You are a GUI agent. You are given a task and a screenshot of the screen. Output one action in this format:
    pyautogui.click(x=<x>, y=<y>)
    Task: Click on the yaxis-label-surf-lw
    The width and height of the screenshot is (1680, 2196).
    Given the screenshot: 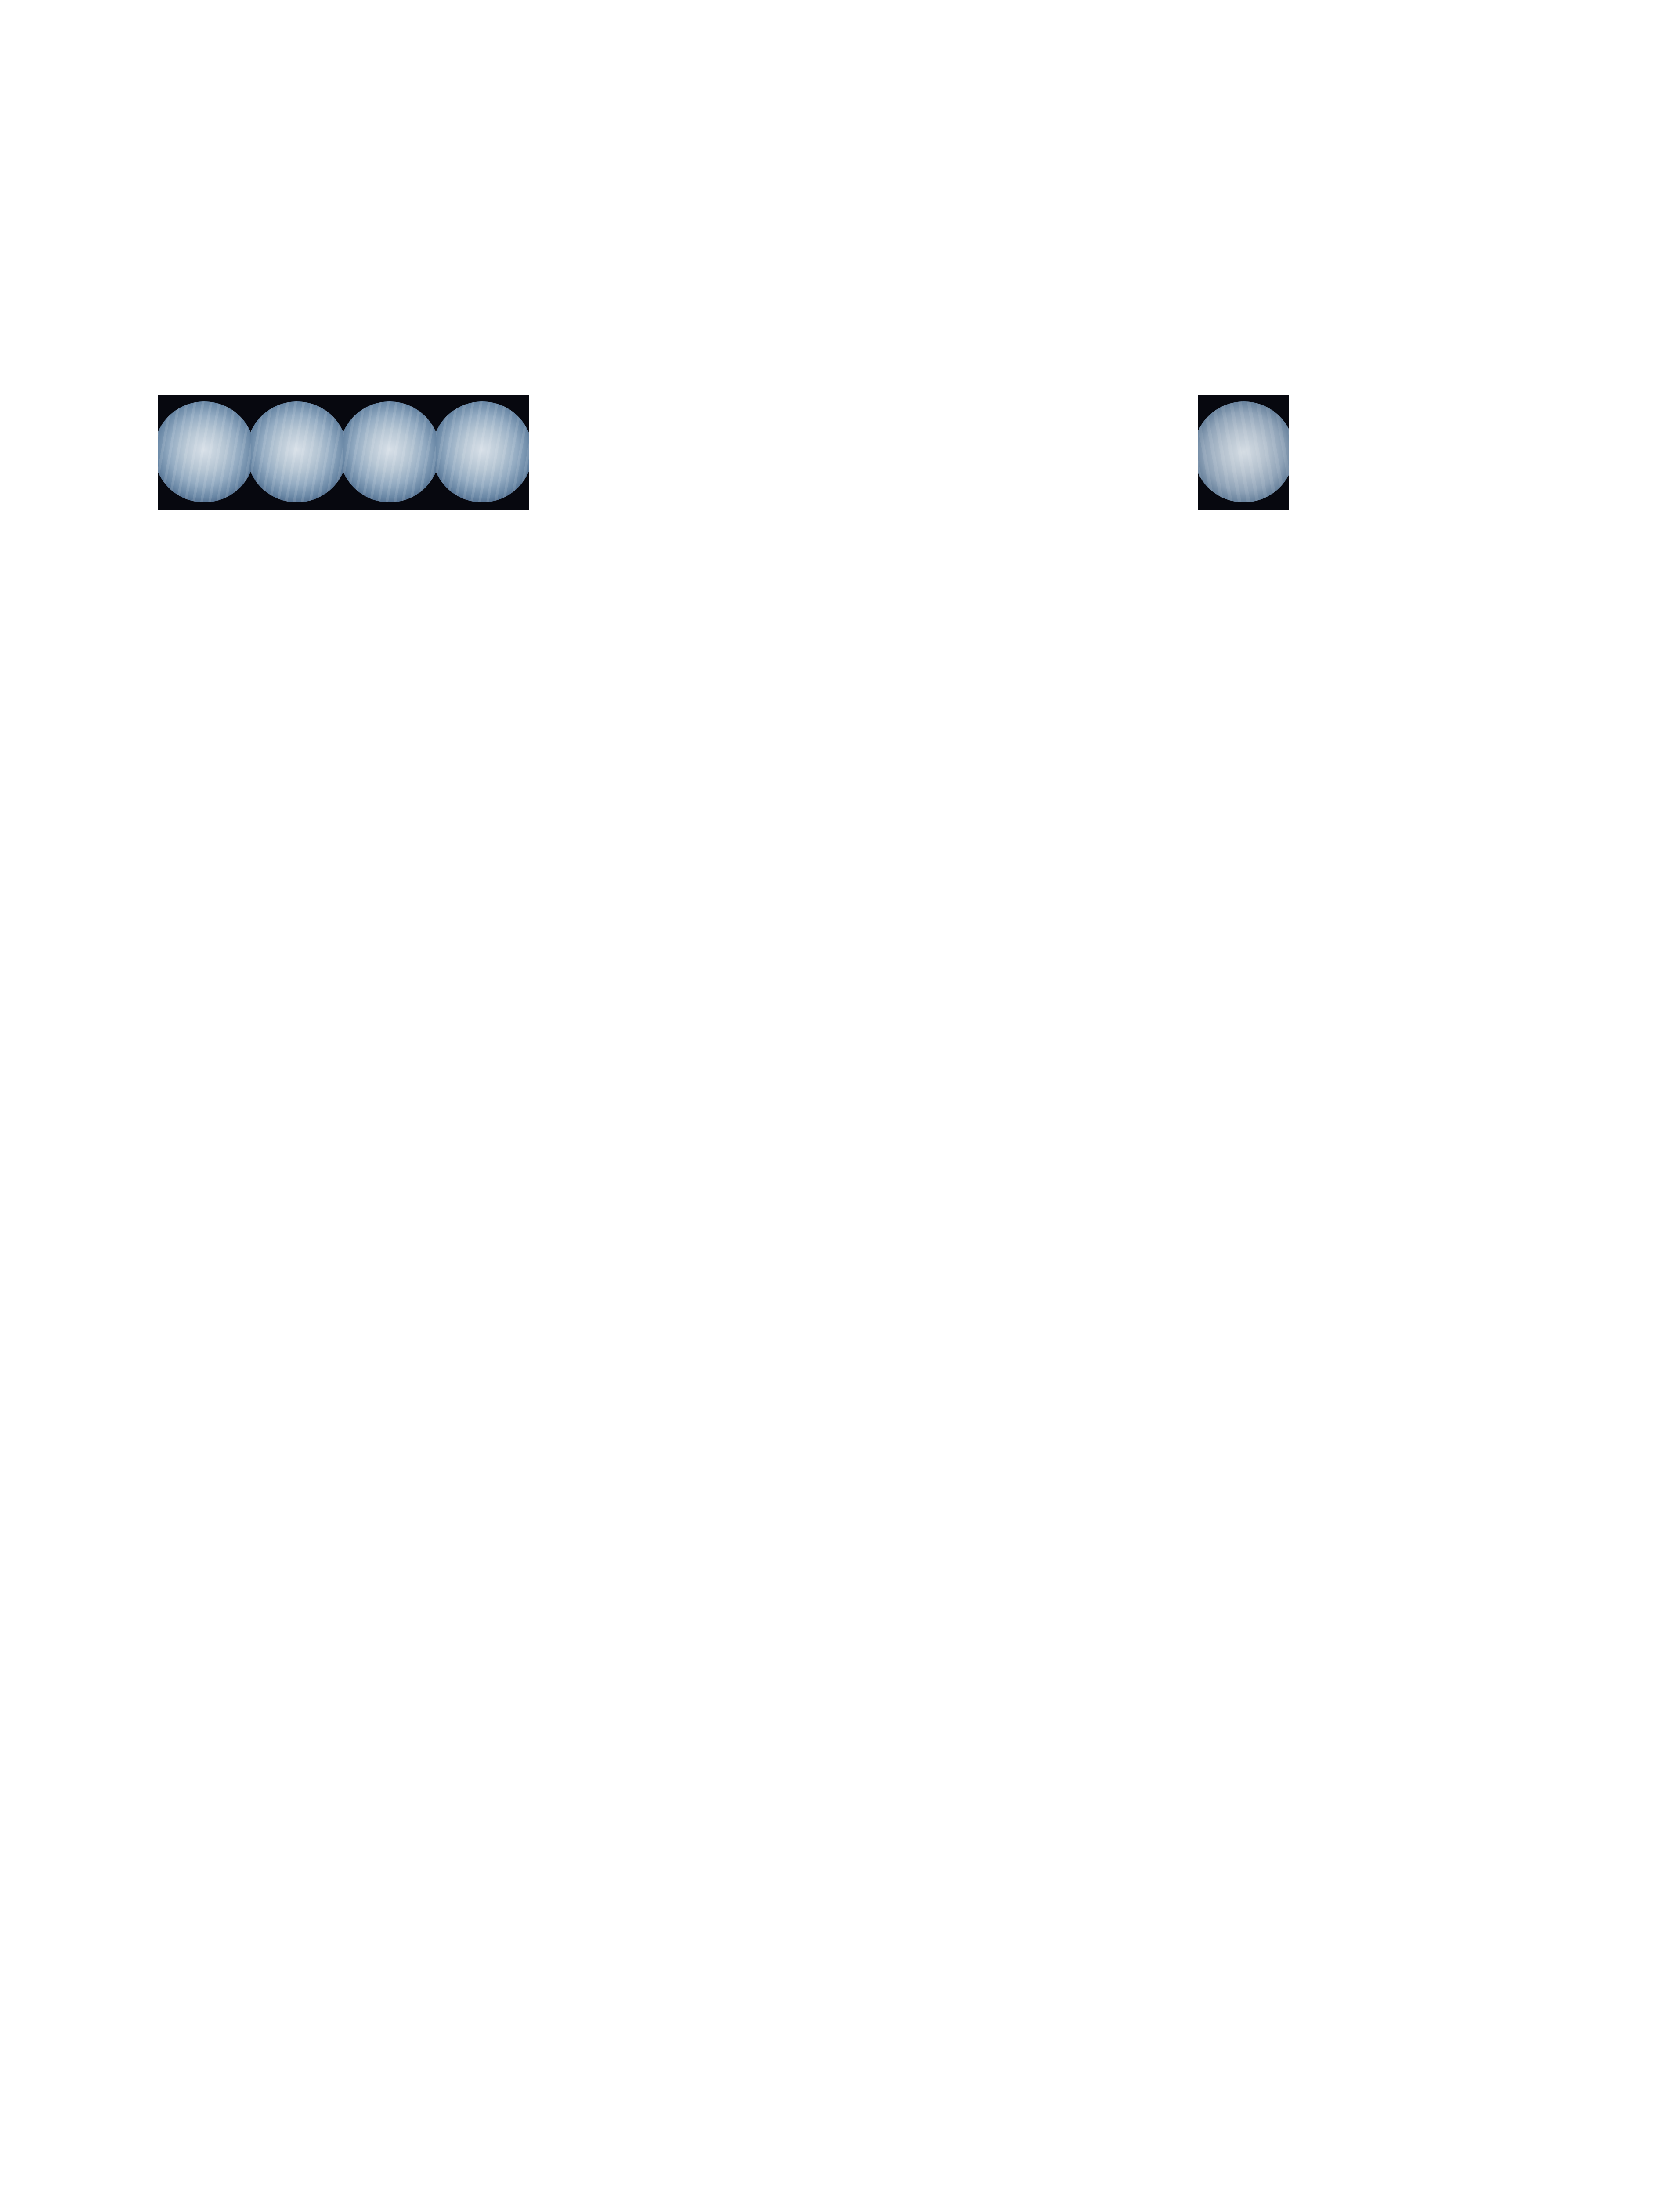 What is the action you would take?
    pyautogui.click(x=73, y=1292)
    